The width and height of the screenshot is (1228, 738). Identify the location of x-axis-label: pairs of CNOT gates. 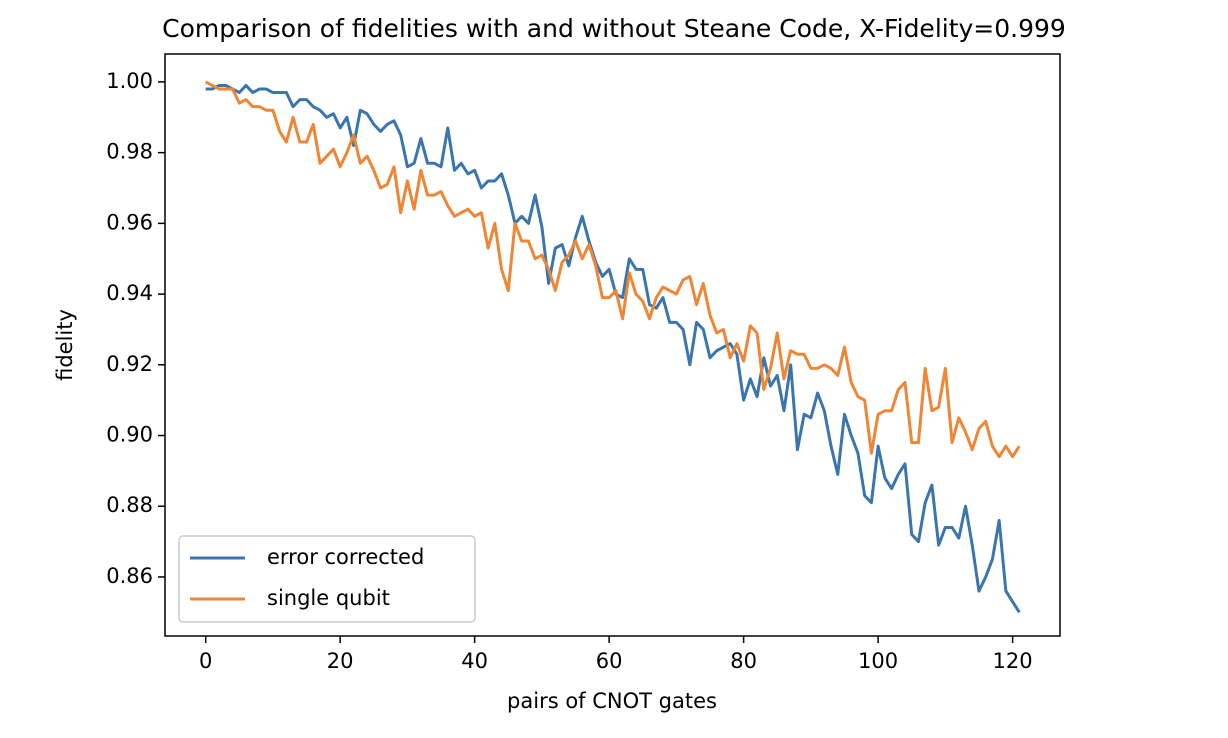
(612, 701).